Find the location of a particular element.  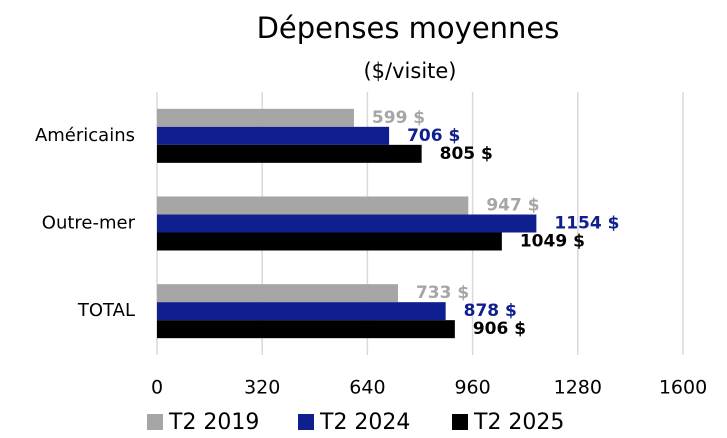

value-label: 947 $ is located at coordinates (512, 206).